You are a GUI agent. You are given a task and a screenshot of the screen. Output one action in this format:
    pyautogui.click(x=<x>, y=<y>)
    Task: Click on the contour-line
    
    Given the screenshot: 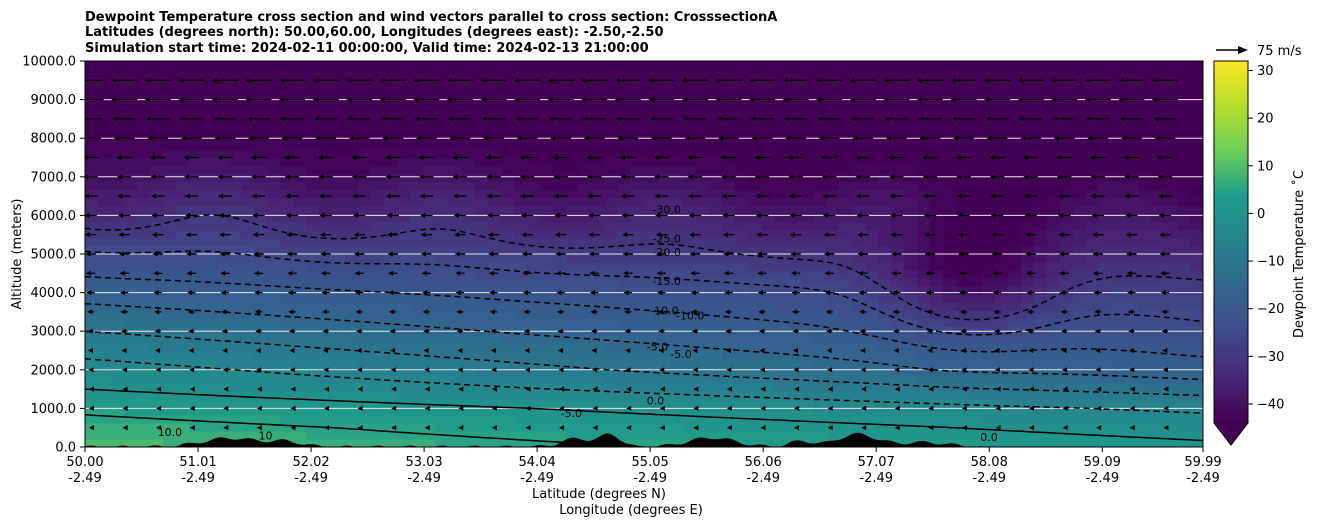 What is the action you would take?
    pyautogui.click(x=365, y=430)
    